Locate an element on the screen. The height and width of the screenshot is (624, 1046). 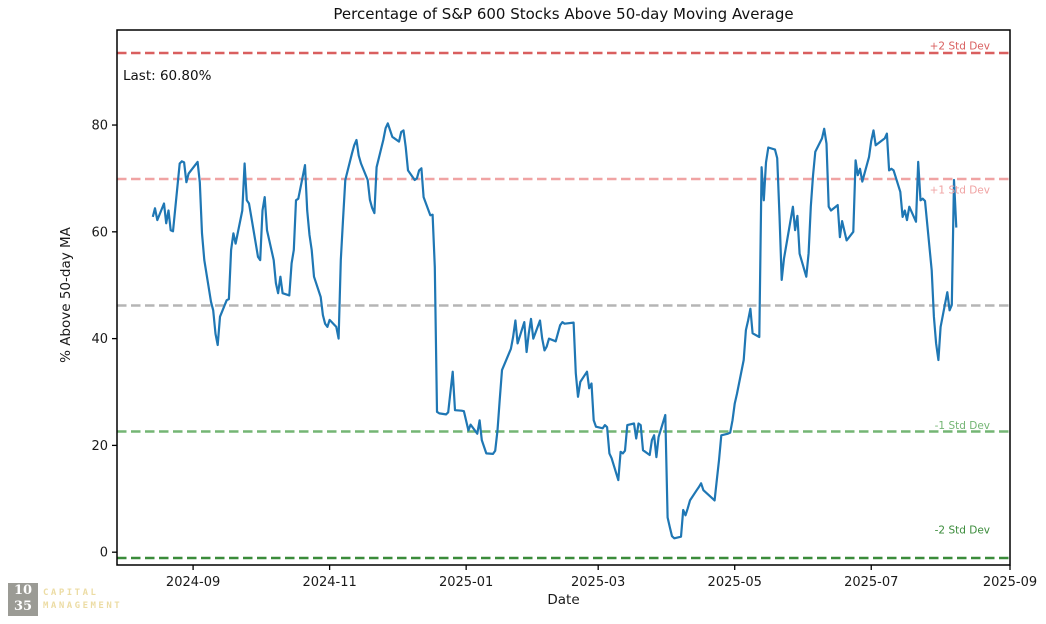
y-tick-label: 80 is located at coordinates (99, 126).